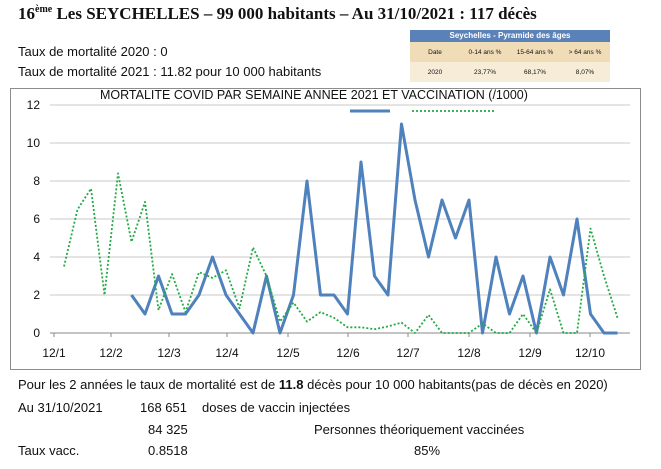  I want to click on y-tick-label: 4, so click(36, 257).